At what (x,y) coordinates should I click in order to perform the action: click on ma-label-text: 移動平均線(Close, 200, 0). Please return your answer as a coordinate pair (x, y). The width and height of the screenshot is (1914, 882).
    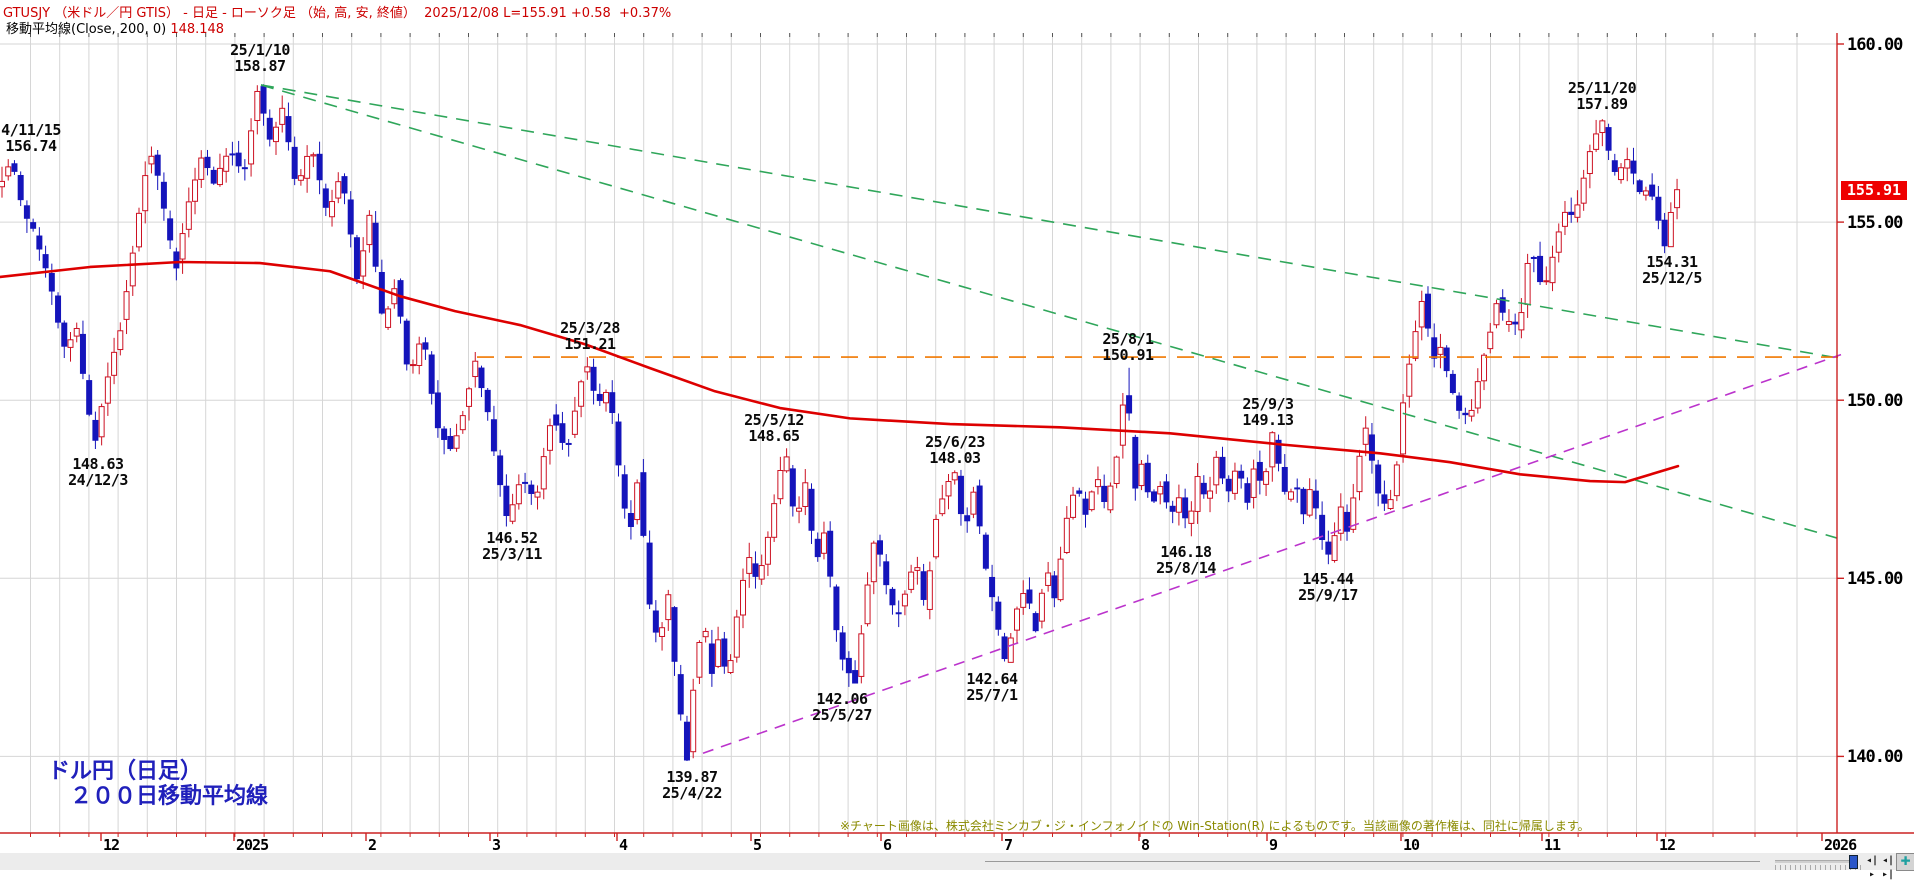
    Looking at the image, I should click on (88, 29).